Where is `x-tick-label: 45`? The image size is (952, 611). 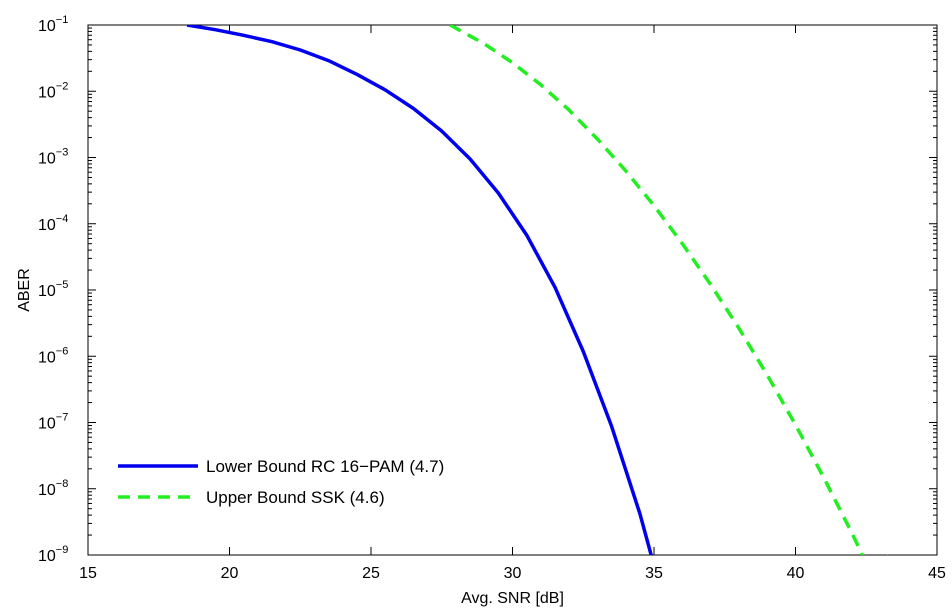 x-tick-label: 45 is located at coordinates (937, 573).